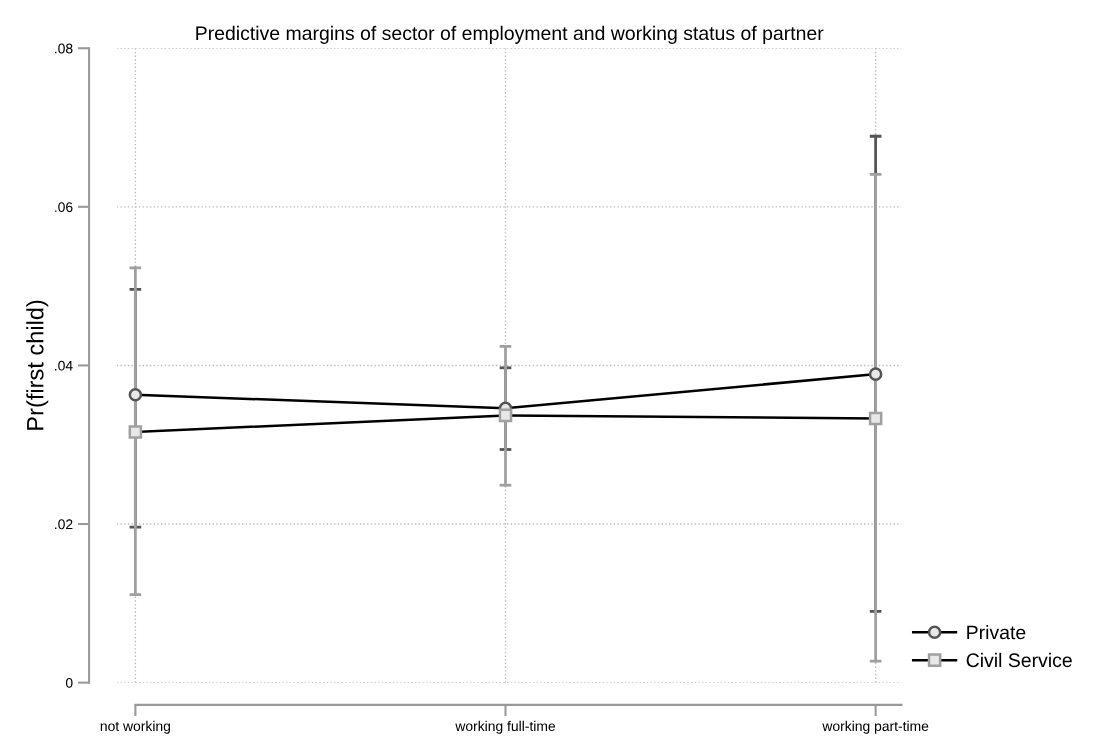 This screenshot has width=1113, height=742. Describe the element at coordinates (505, 727) in the screenshot. I see `x-tick-label: working full-time` at that location.